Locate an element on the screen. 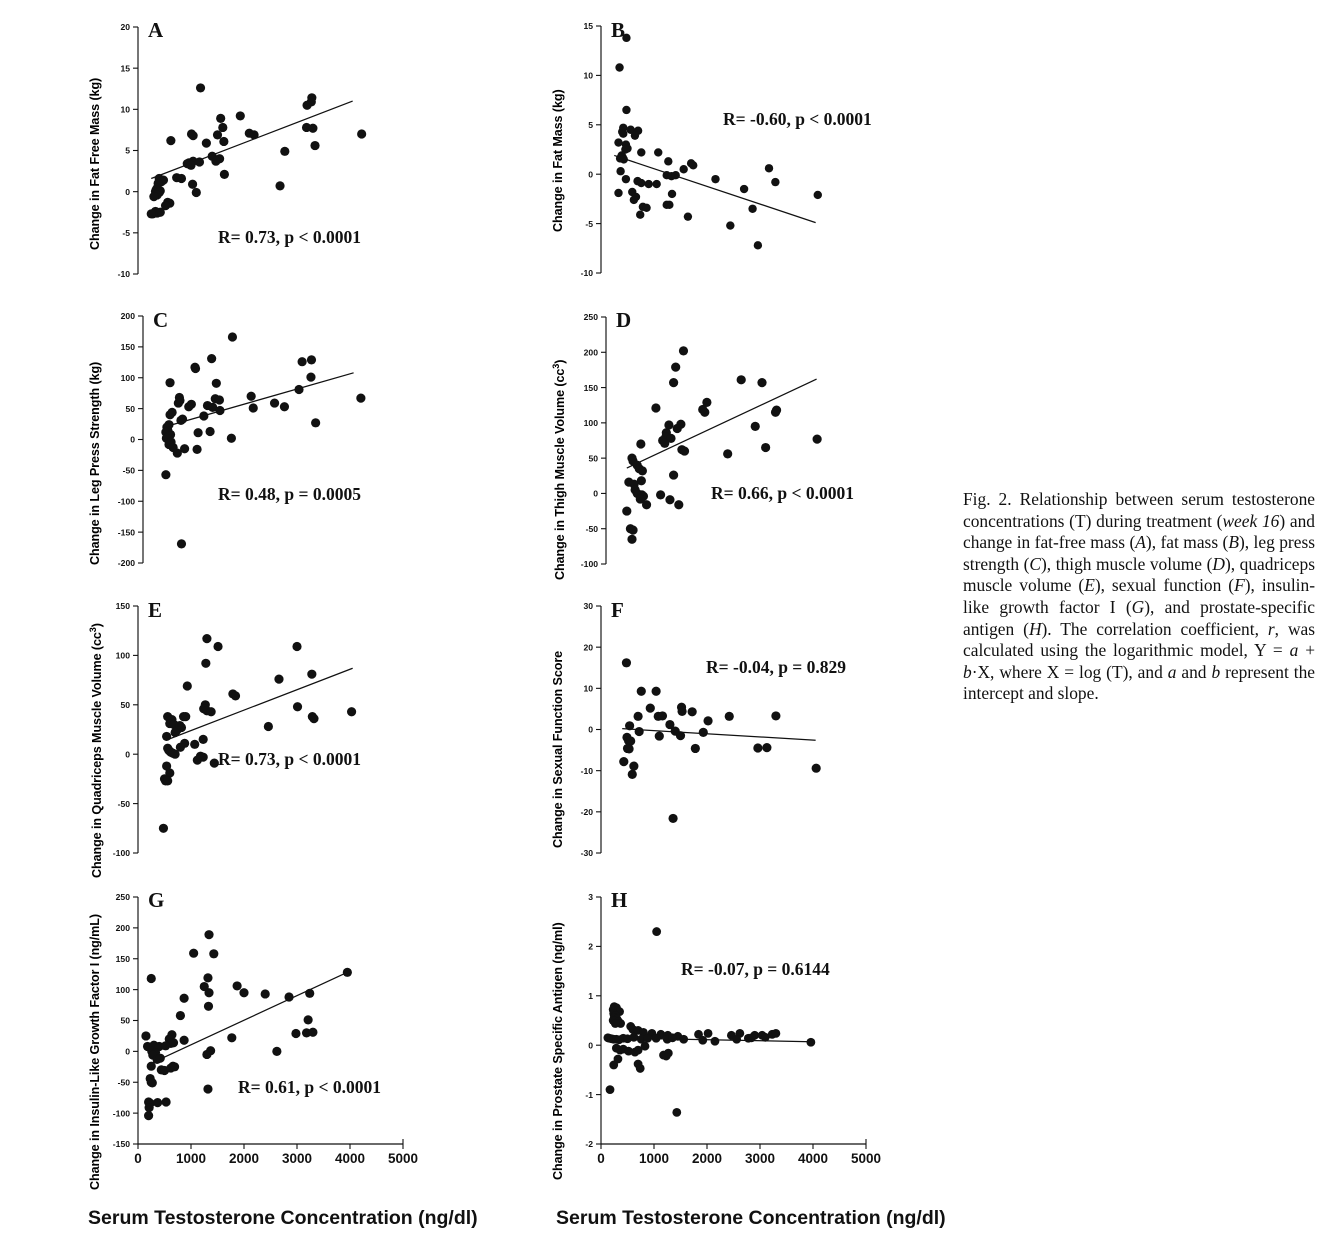  x-tick-label: 2000 is located at coordinates (707, 1158).